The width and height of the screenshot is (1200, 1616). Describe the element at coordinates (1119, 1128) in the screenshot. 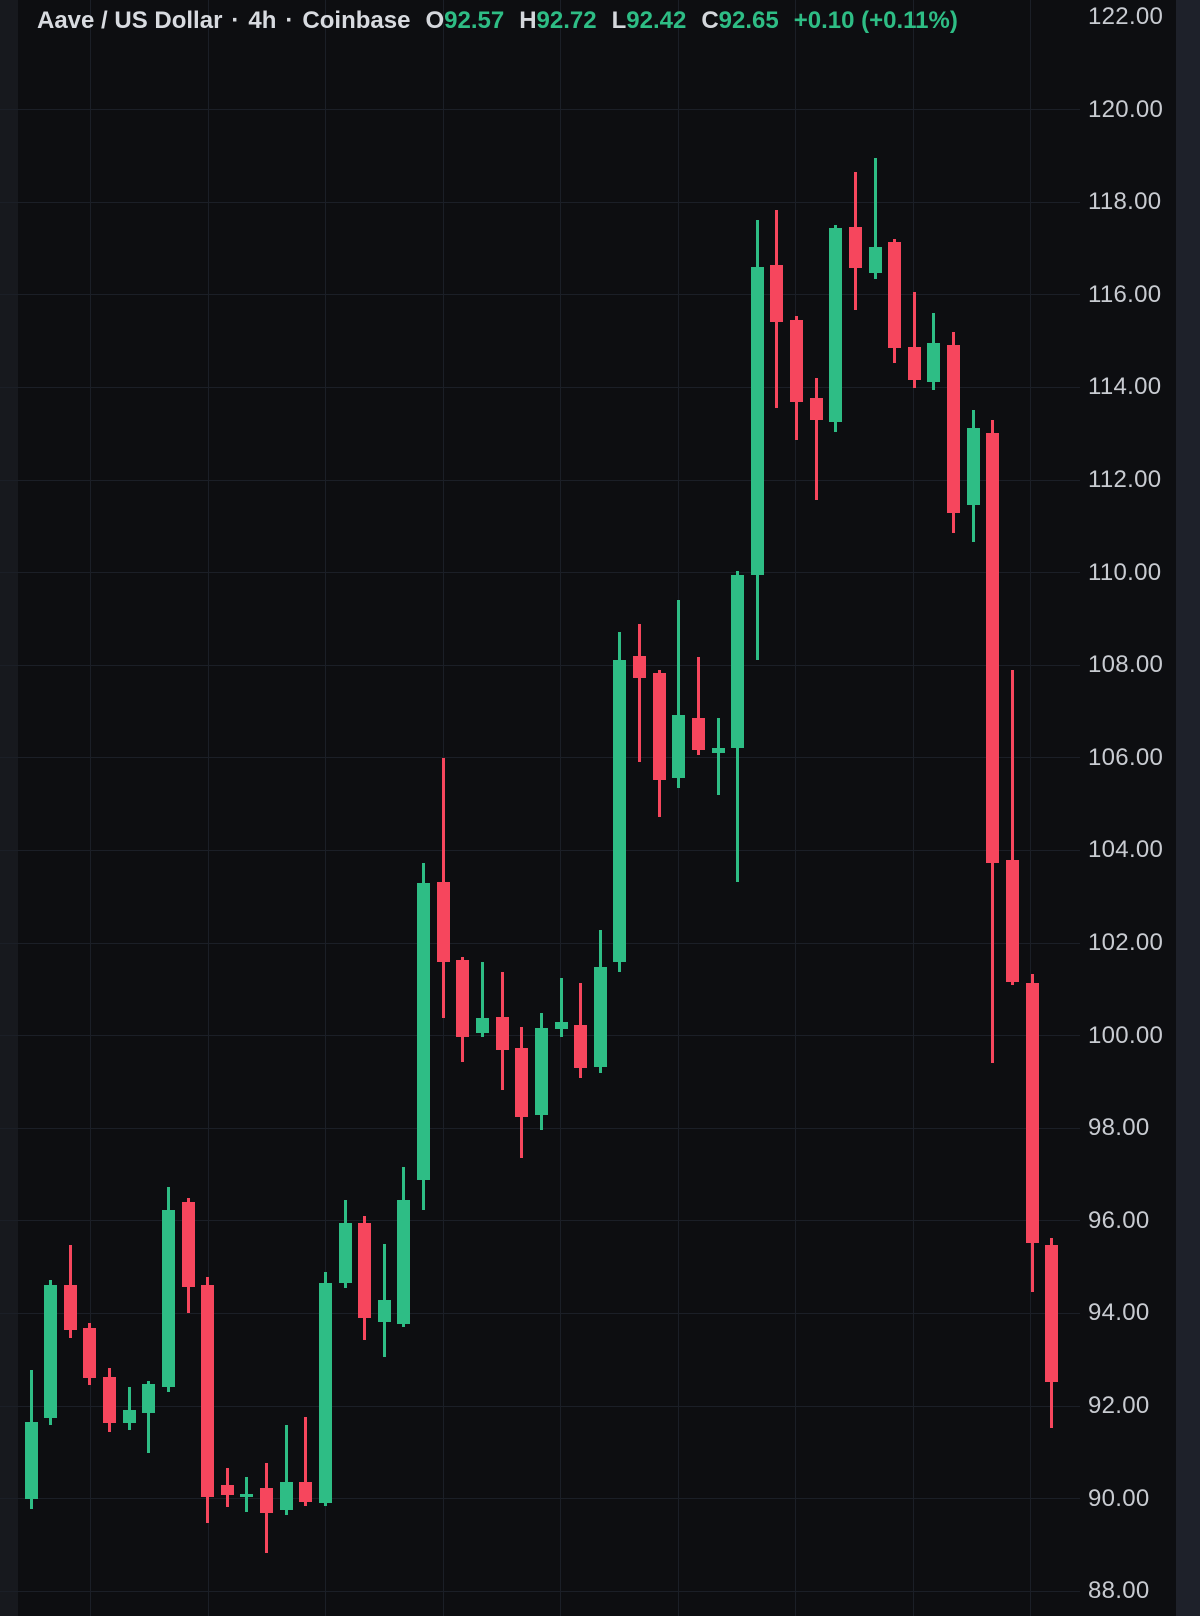

I see `price-axis-label: 98.00` at that location.